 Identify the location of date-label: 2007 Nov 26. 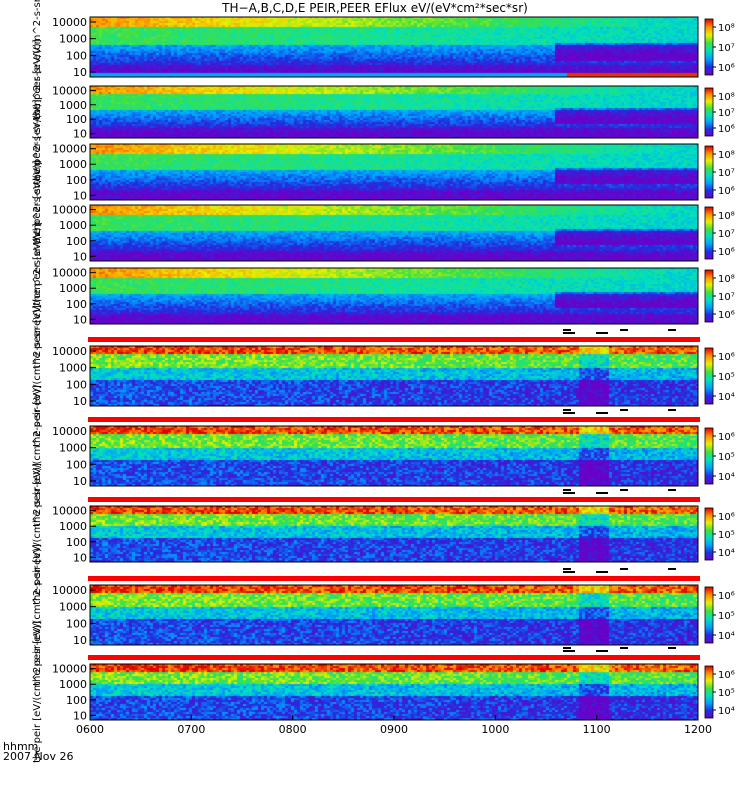
(38, 756).